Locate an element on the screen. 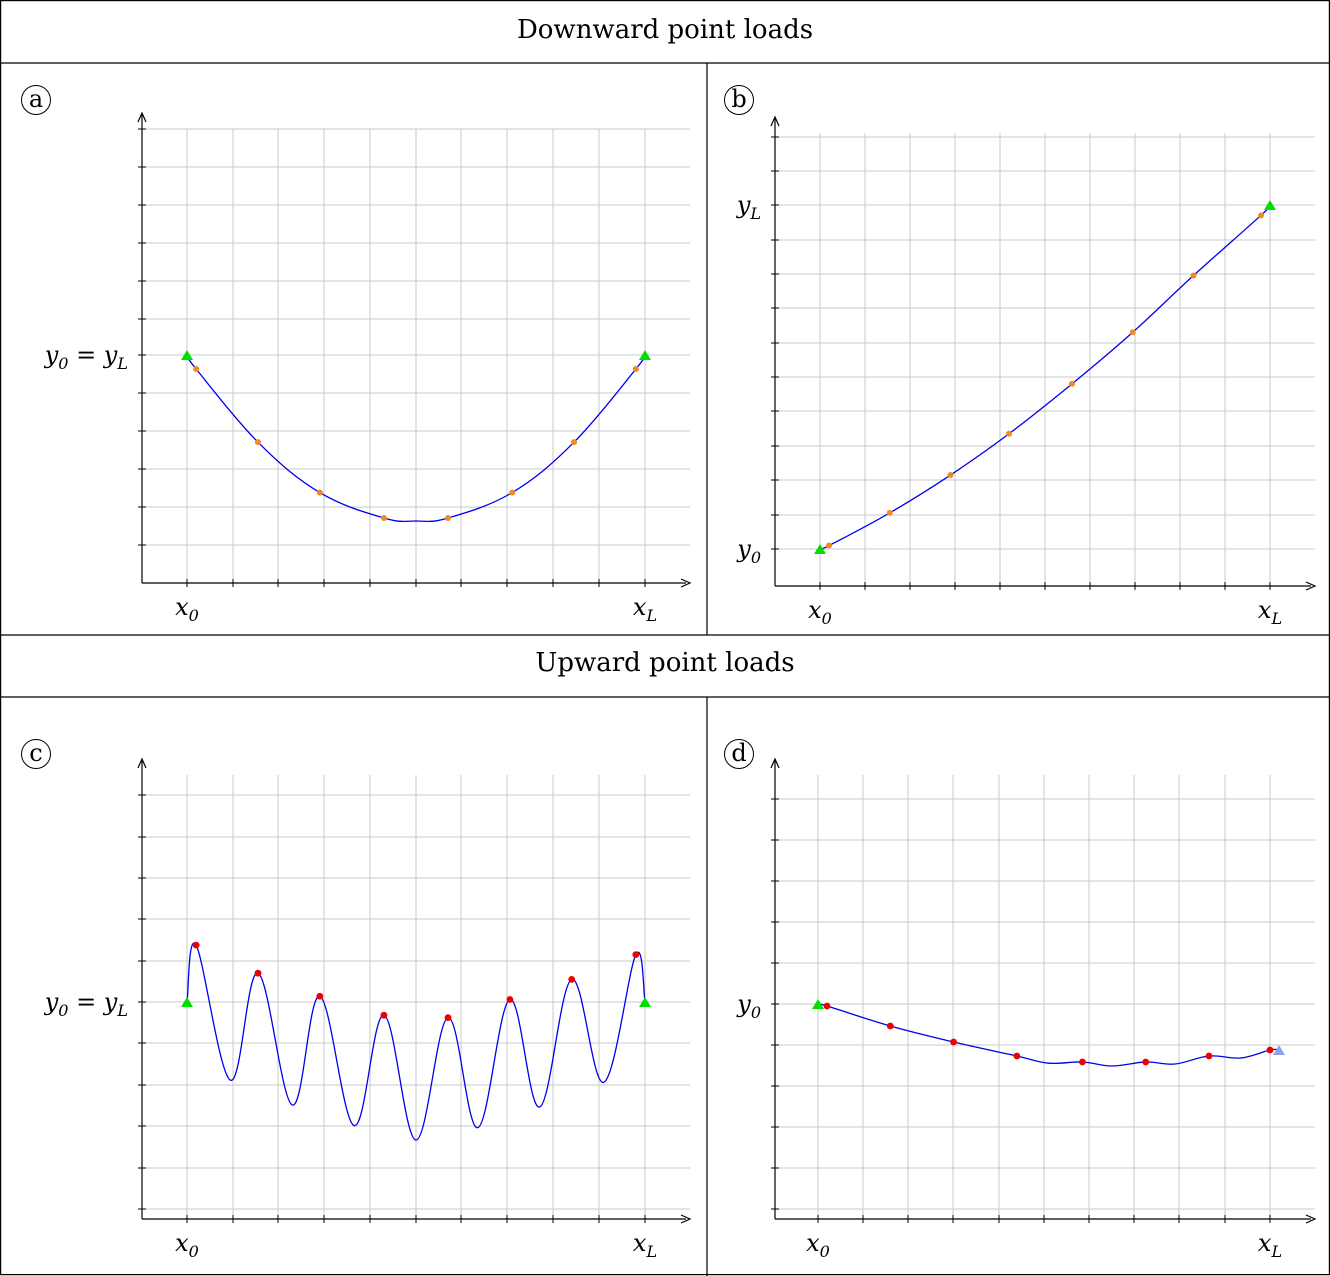  grid-a is located at coordinates (416, 355).